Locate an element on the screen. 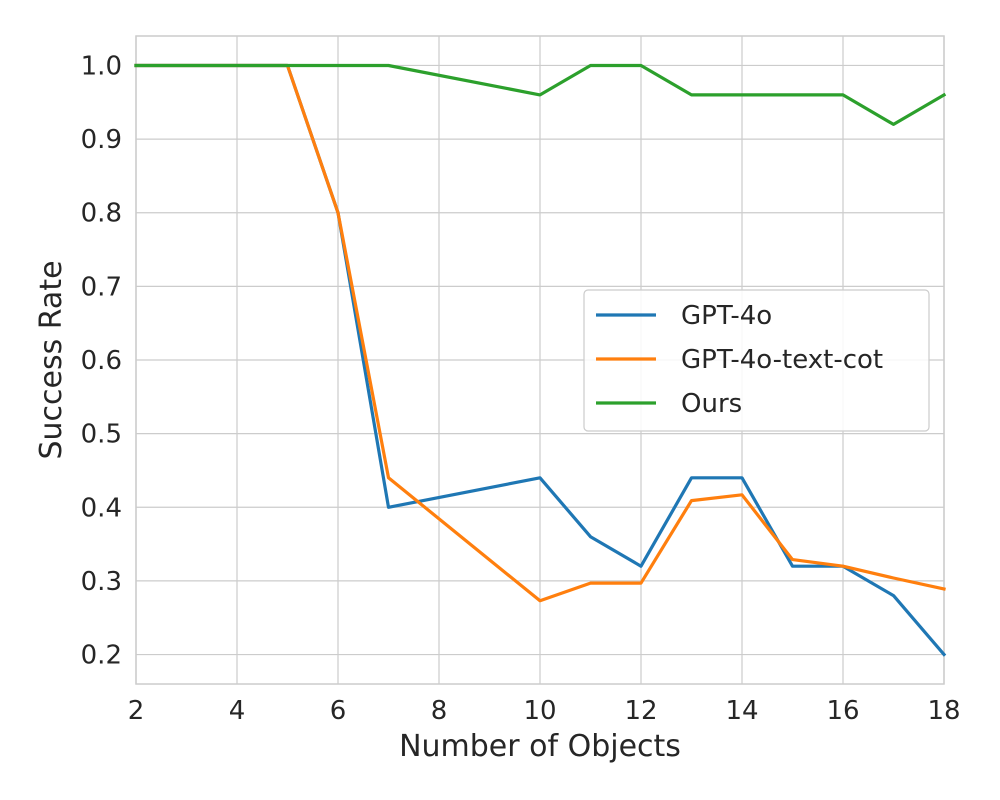 Image resolution: width=1000 pixels, height=800 pixels. legend-box is located at coordinates (756, 360).